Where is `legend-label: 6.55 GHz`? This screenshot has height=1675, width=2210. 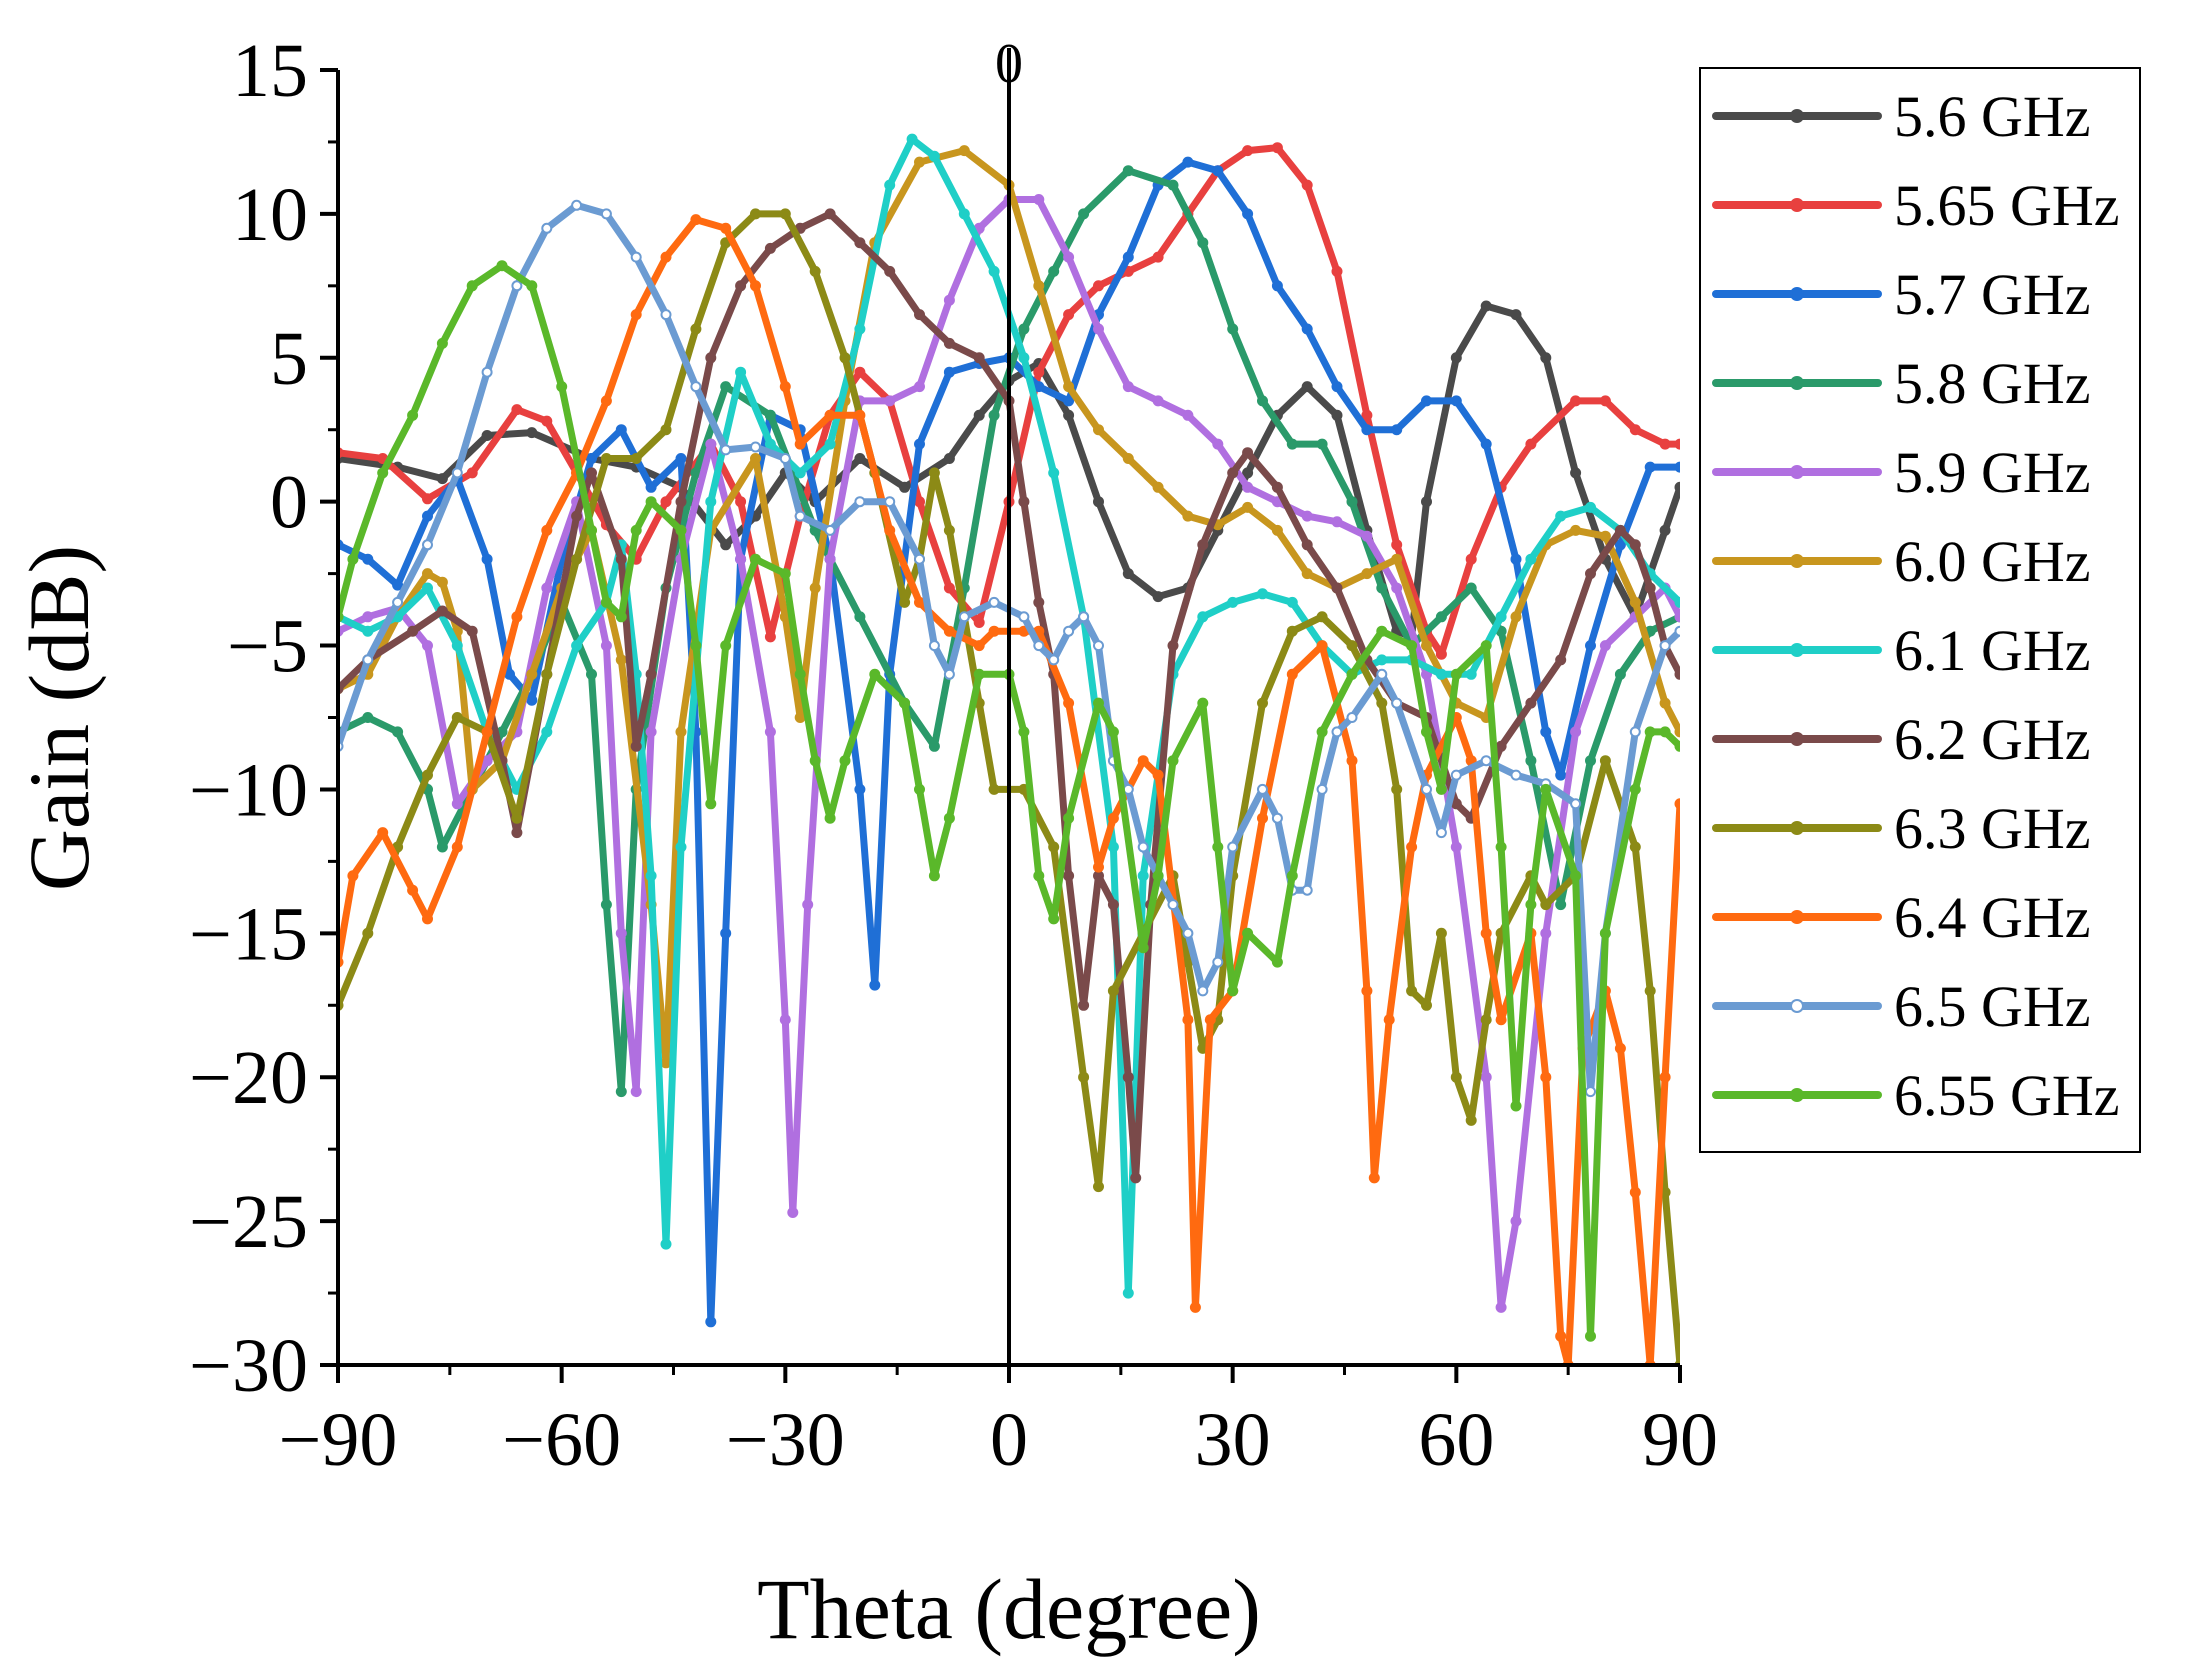 legend-label: 6.55 GHz is located at coordinates (2007, 1095).